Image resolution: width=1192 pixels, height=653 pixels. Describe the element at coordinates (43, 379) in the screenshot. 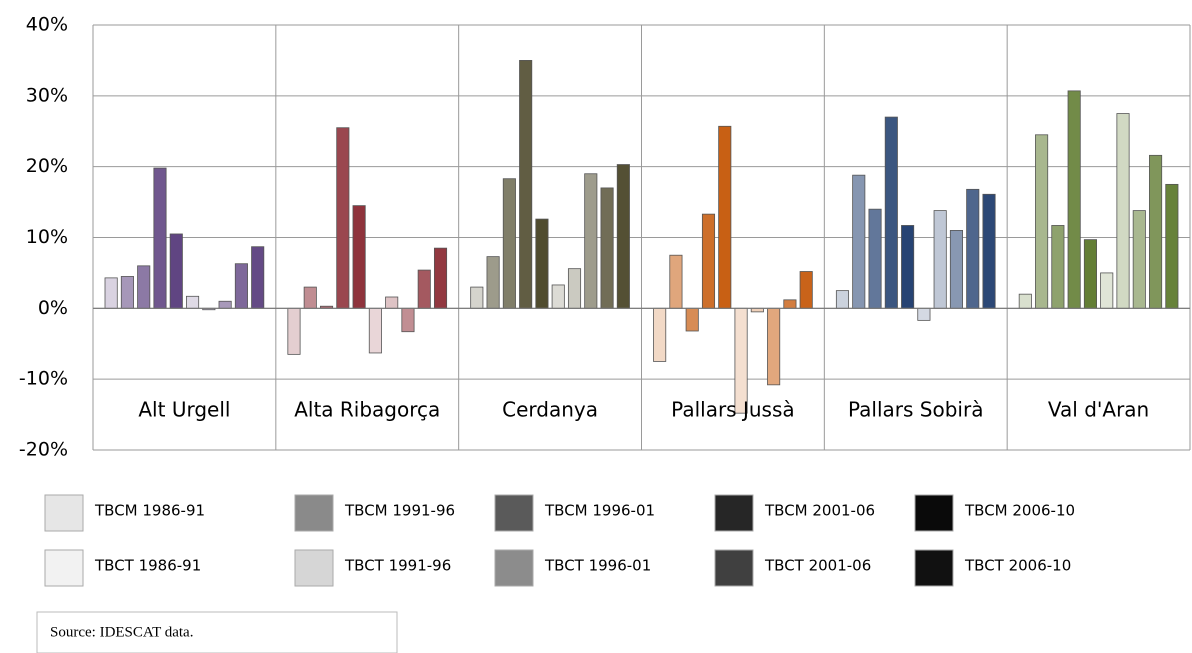

I see `y-tick-label: -10%` at that location.